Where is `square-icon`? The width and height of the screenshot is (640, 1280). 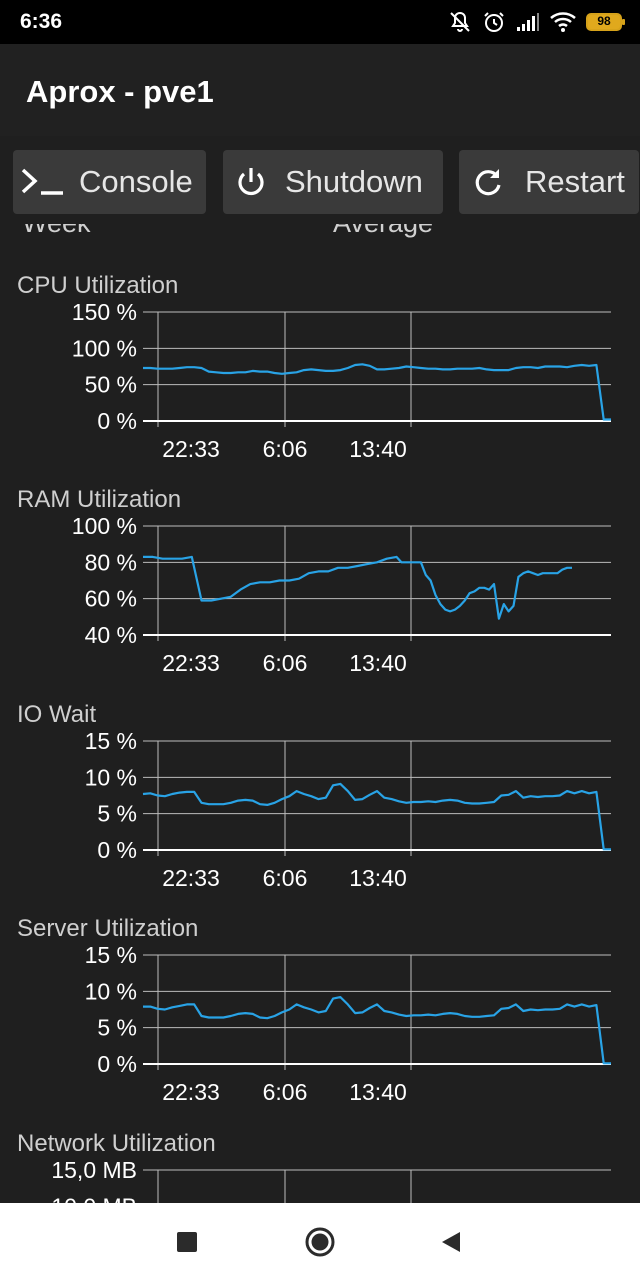
square-icon is located at coordinates (187, 1242).